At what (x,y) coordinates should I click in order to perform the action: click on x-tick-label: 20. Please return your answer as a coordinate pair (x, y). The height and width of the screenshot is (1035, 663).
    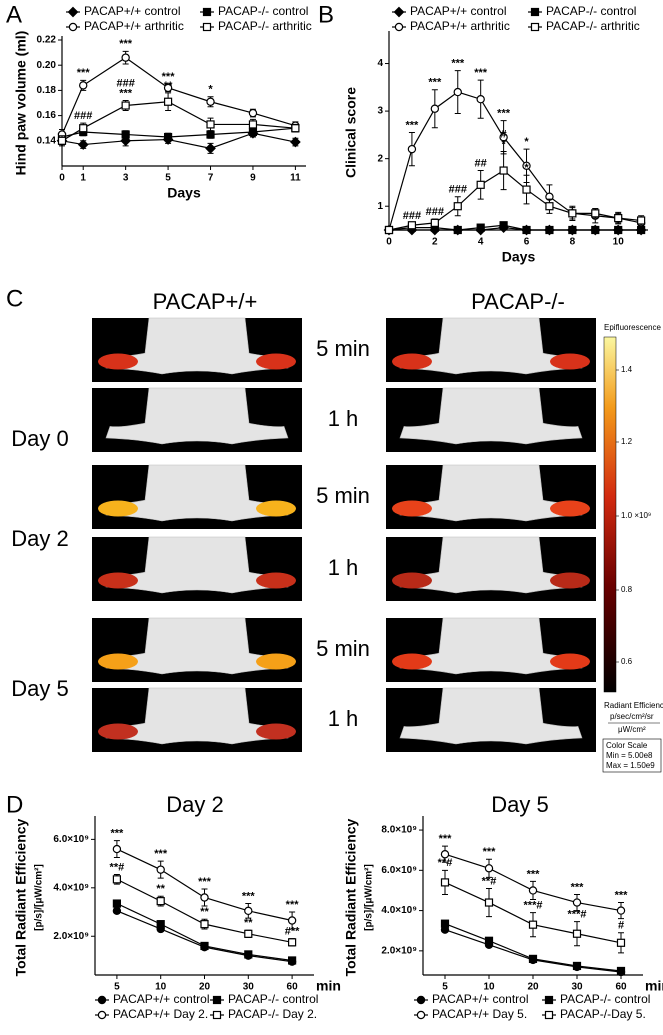
    Looking at the image, I should click on (205, 987).